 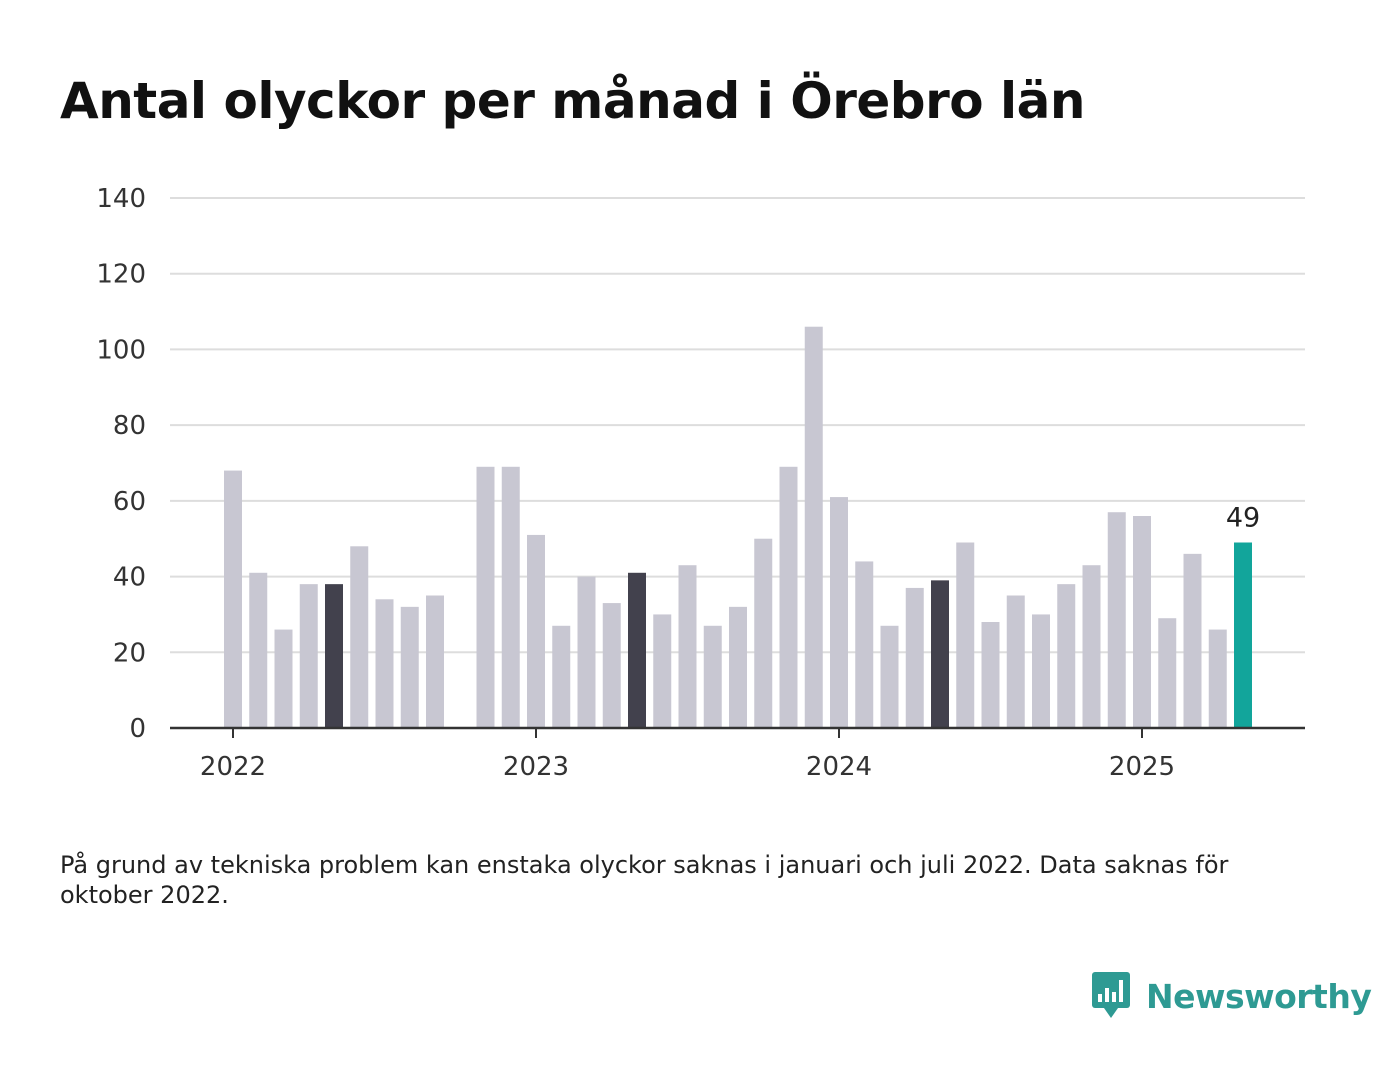 What do you see at coordinates (129, 578) in the screenshot?
I see `y-tick-label: 40` at bounding box center [129, 578].